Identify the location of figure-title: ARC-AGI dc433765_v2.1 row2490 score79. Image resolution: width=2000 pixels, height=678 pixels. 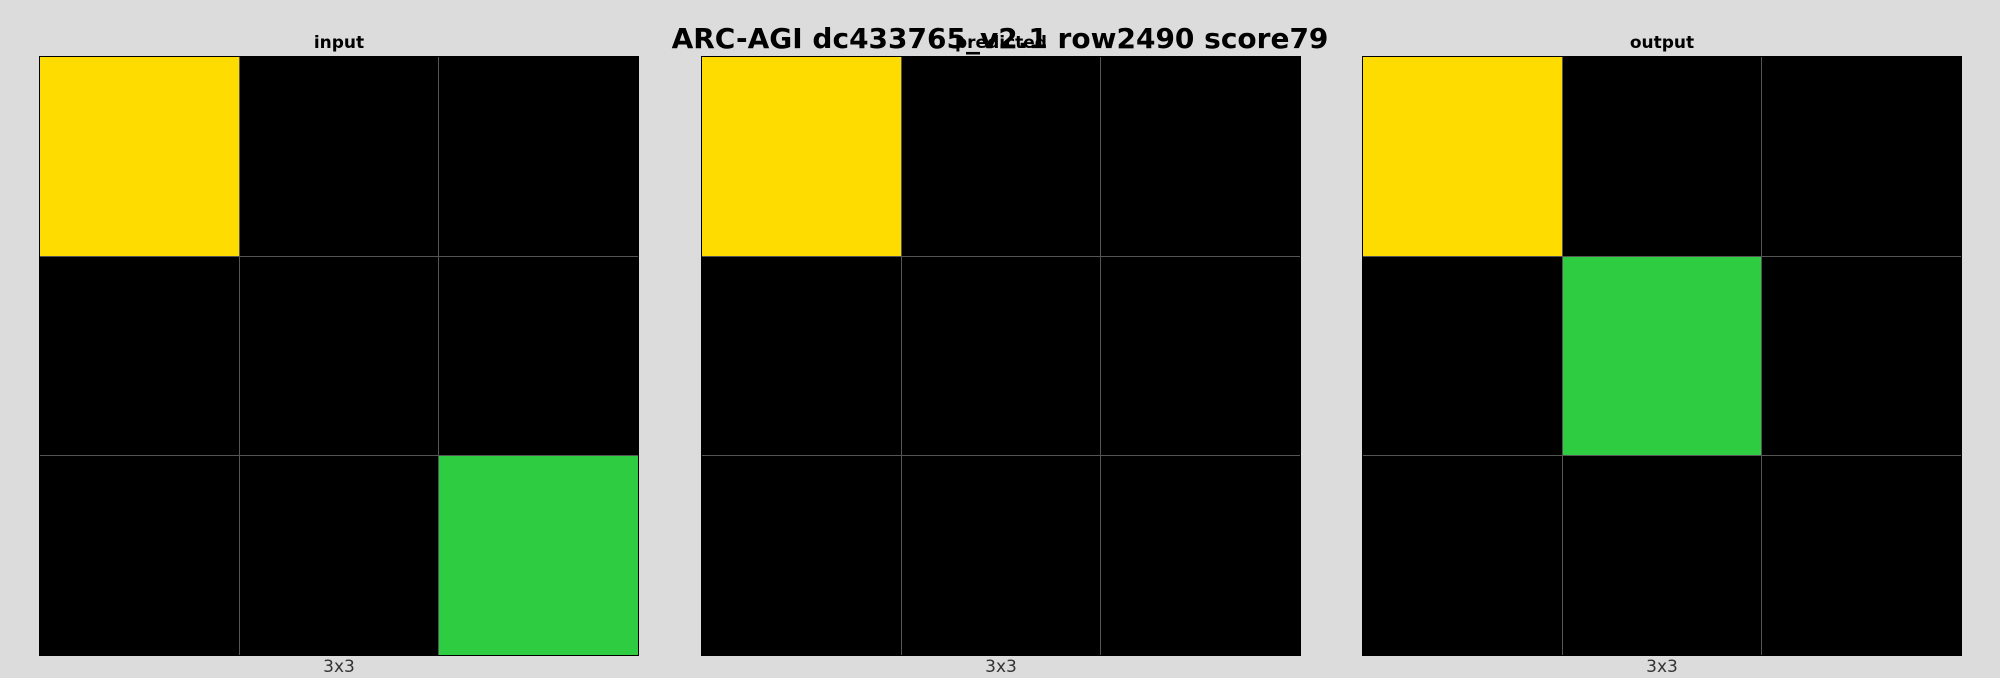
(1000, 38).